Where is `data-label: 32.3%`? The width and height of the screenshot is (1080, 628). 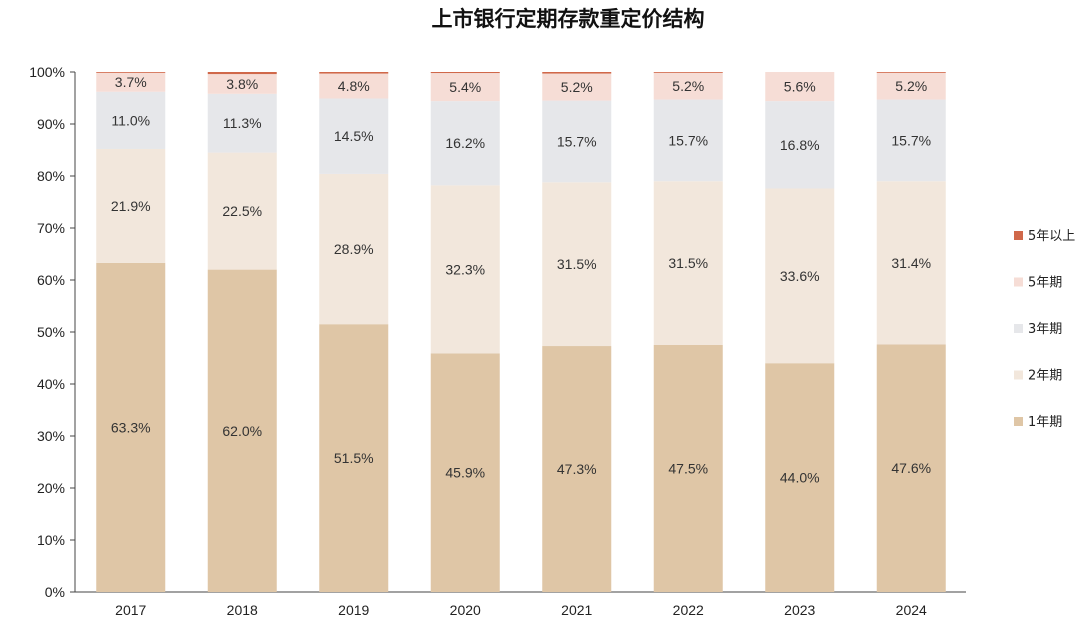 data-label: 32.3% is located at coordinates (465, 269).